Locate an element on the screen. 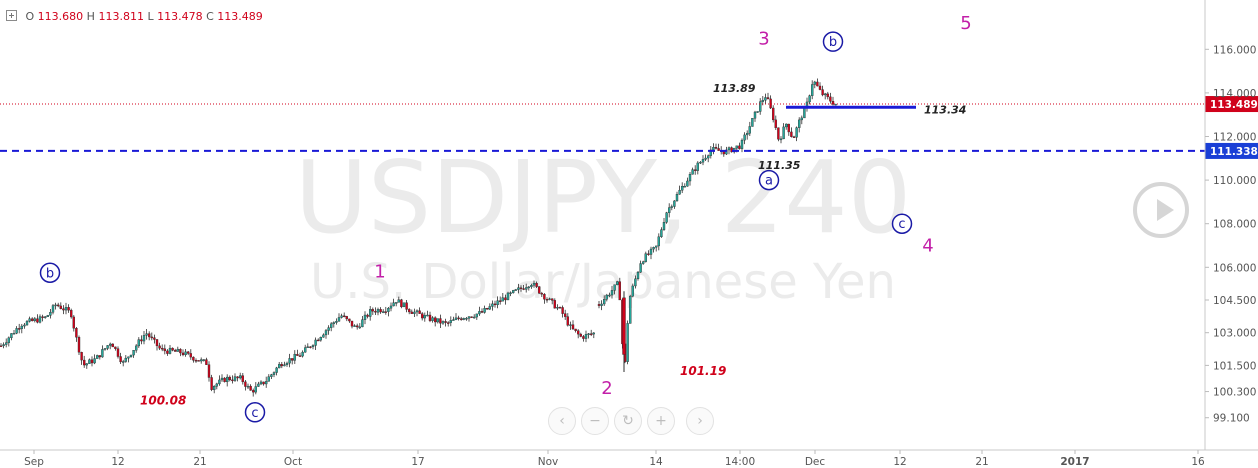 The width and height of the screenshot is (1258, 468). play-icon is located at coordinates (1161, 210).